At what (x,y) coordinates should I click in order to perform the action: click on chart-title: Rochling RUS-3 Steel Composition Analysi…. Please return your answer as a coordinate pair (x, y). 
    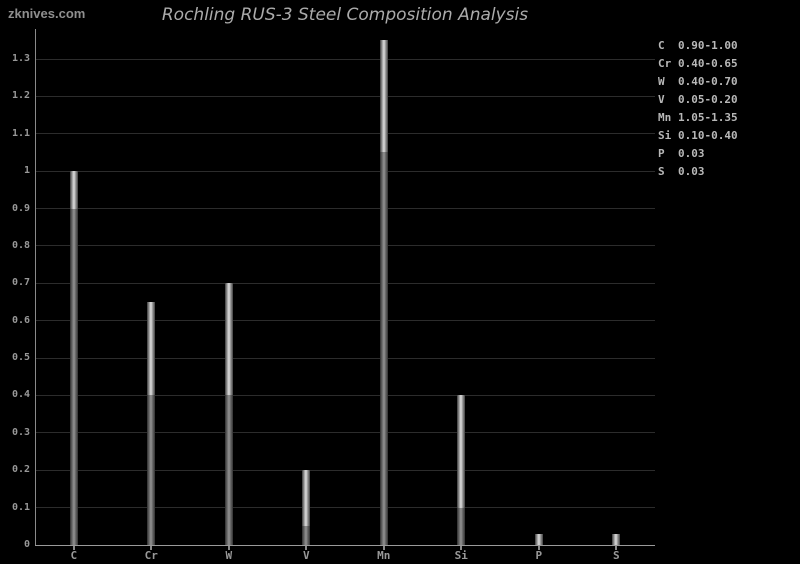
    Looking at the image, I should click on (345, 15).